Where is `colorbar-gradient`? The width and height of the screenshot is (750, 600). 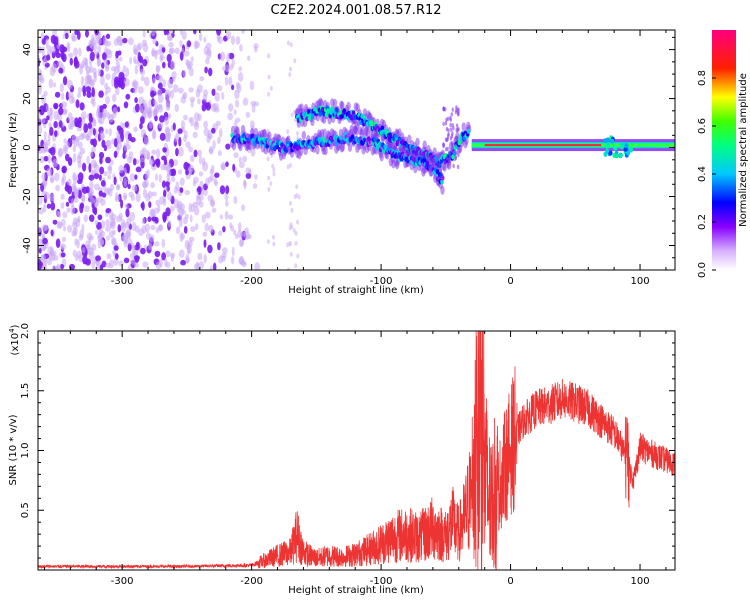 colorbar-gradient is located at coordinates (724, 150).